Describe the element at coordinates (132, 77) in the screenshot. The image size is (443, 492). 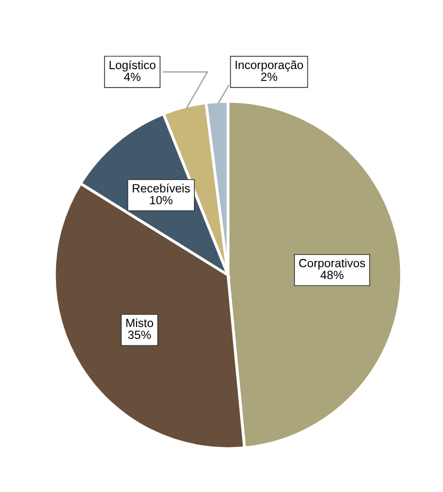
I see `data-label: 4%` at that location.